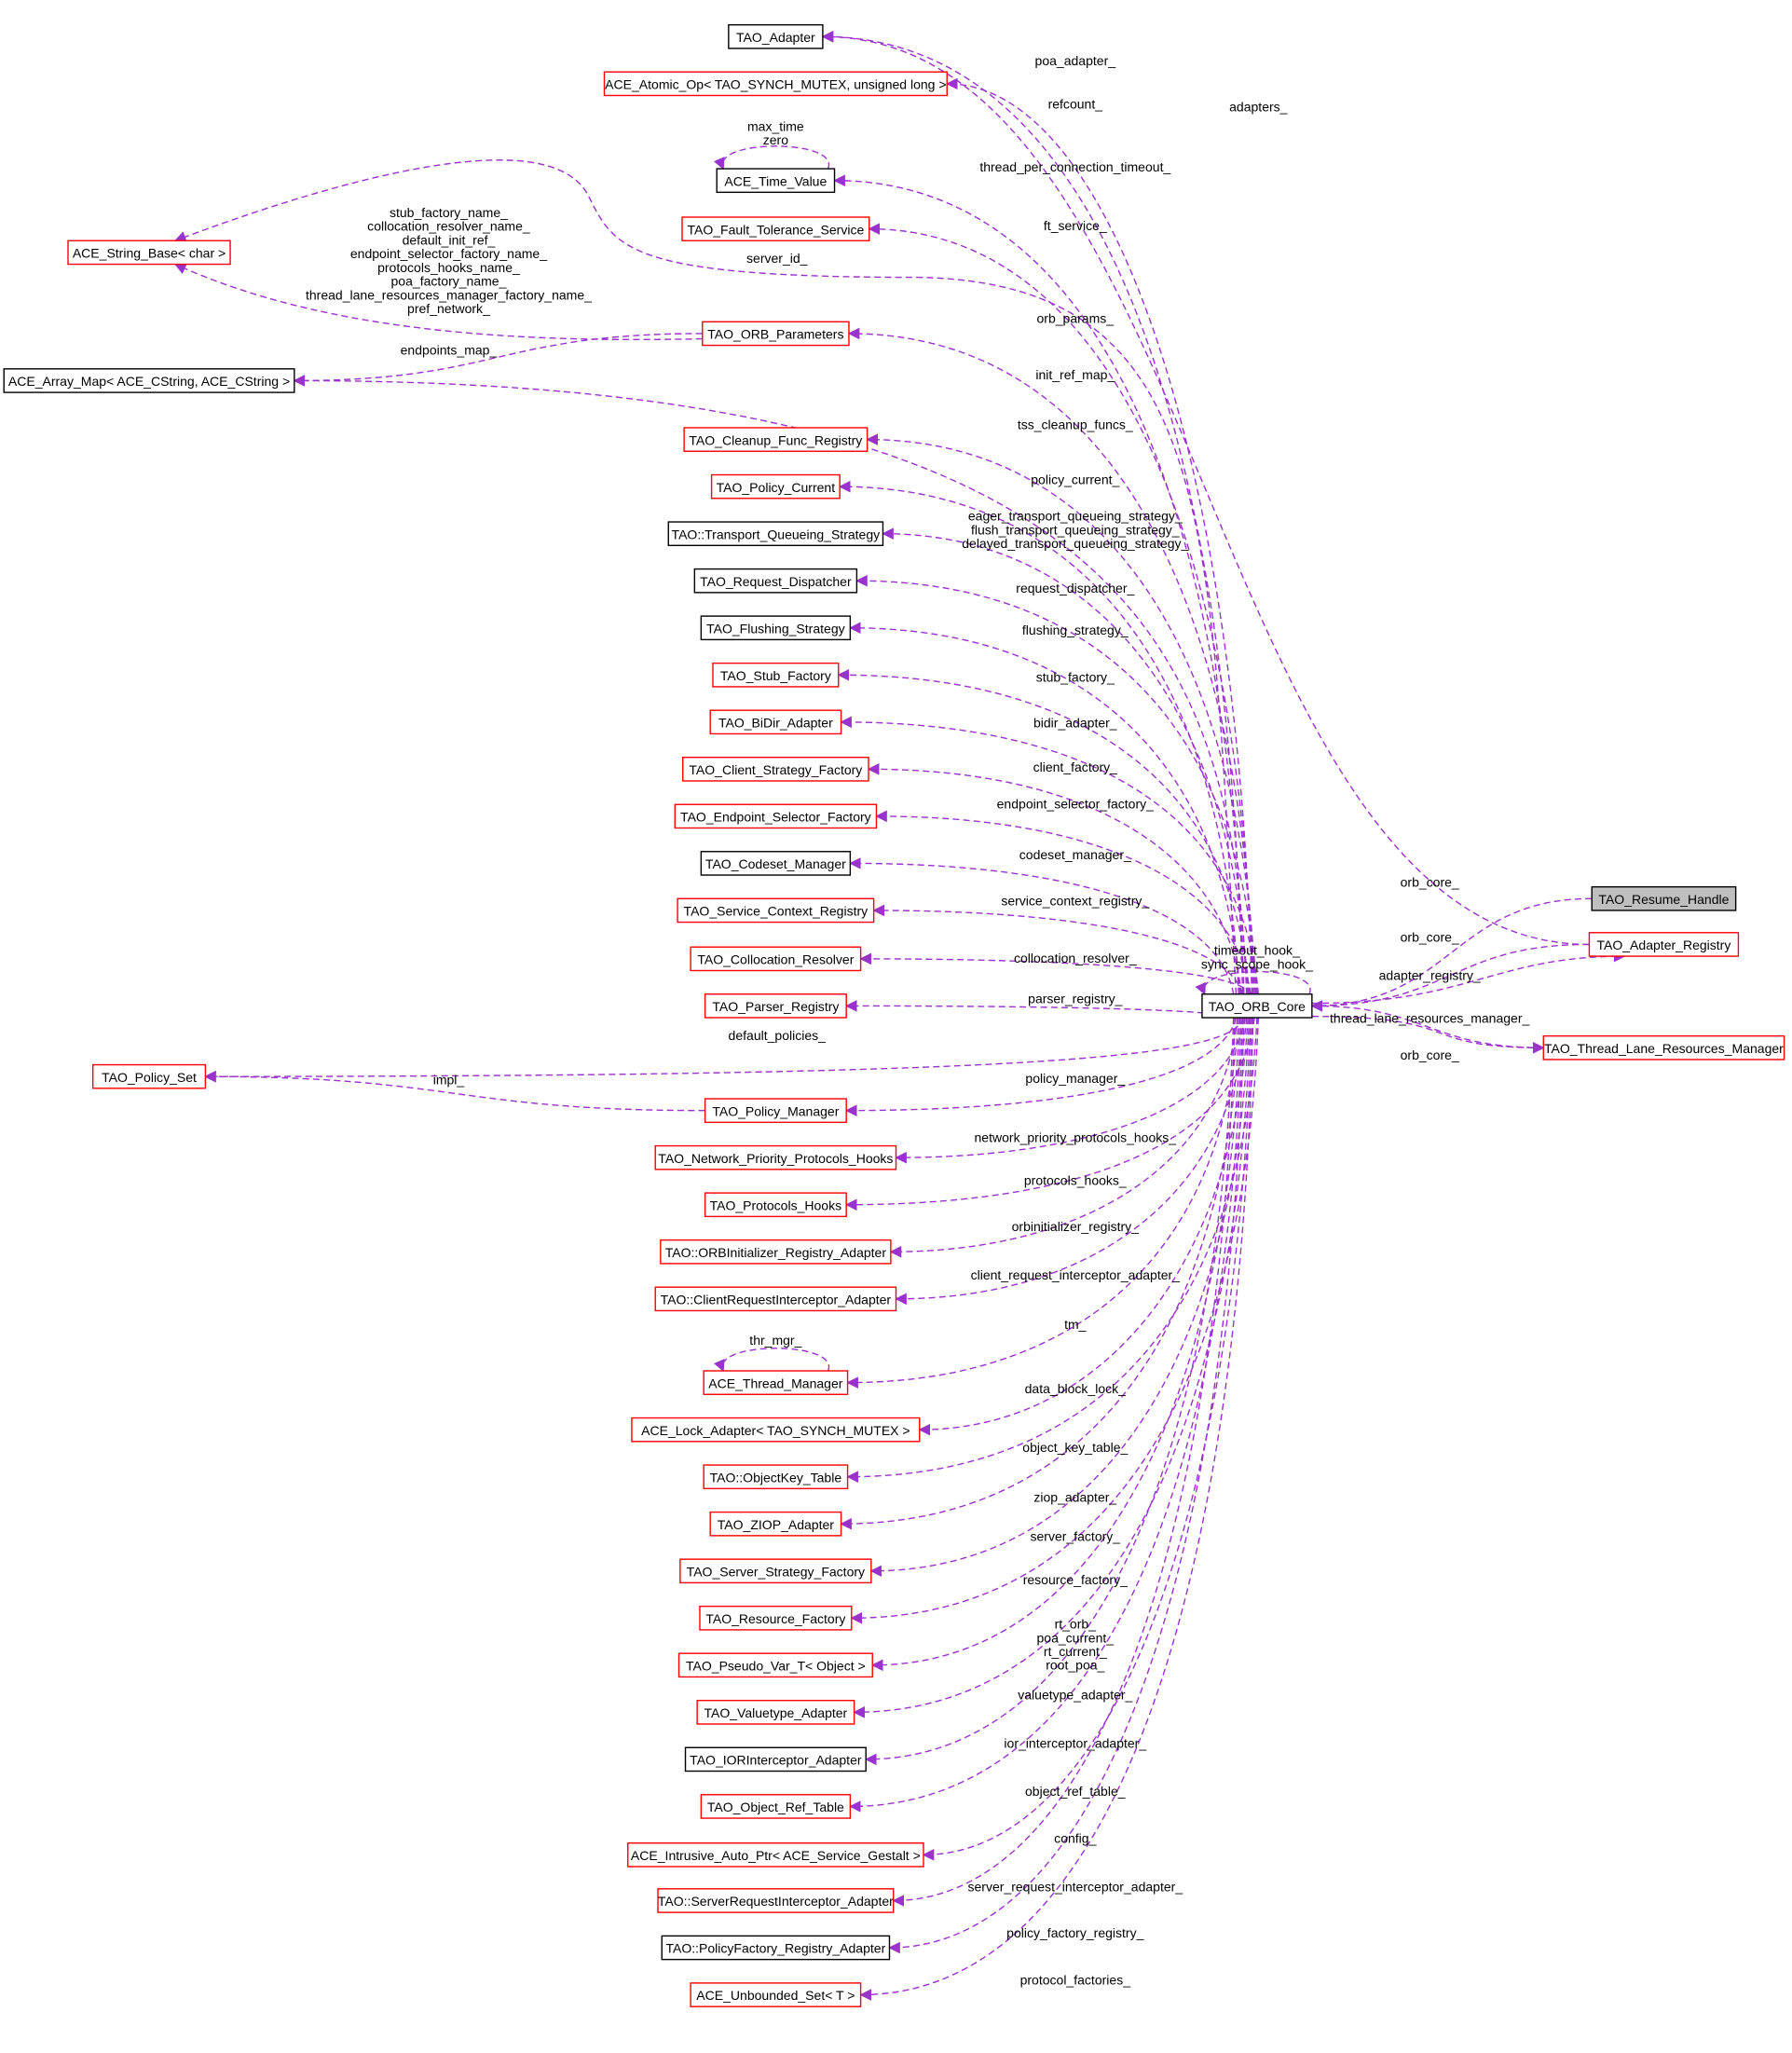 The width and height of the screenshot is (1792, 2053). I want to click on edge-label: server_factory_, so click(1076, 1535).